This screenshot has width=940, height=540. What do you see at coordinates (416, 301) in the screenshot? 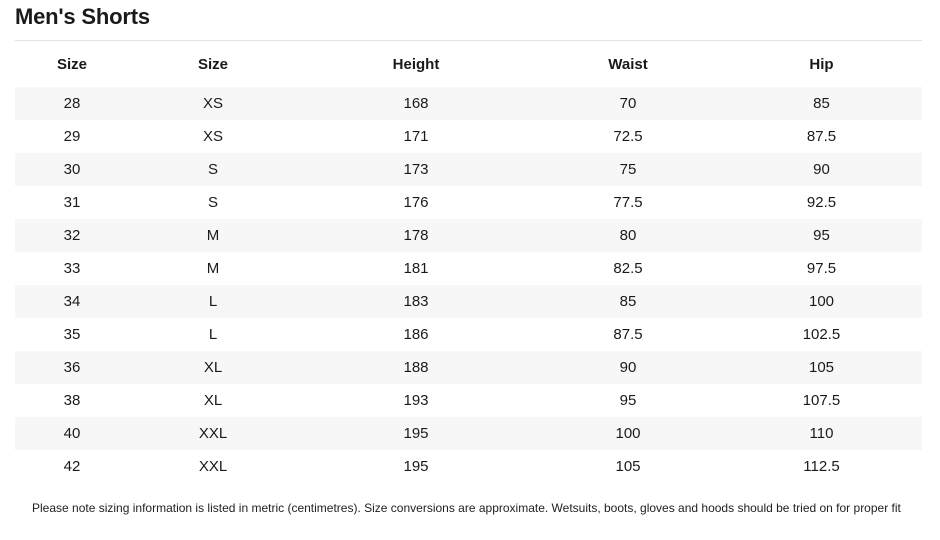
I see `cell-height: 183` at bounding box center [416, 301].